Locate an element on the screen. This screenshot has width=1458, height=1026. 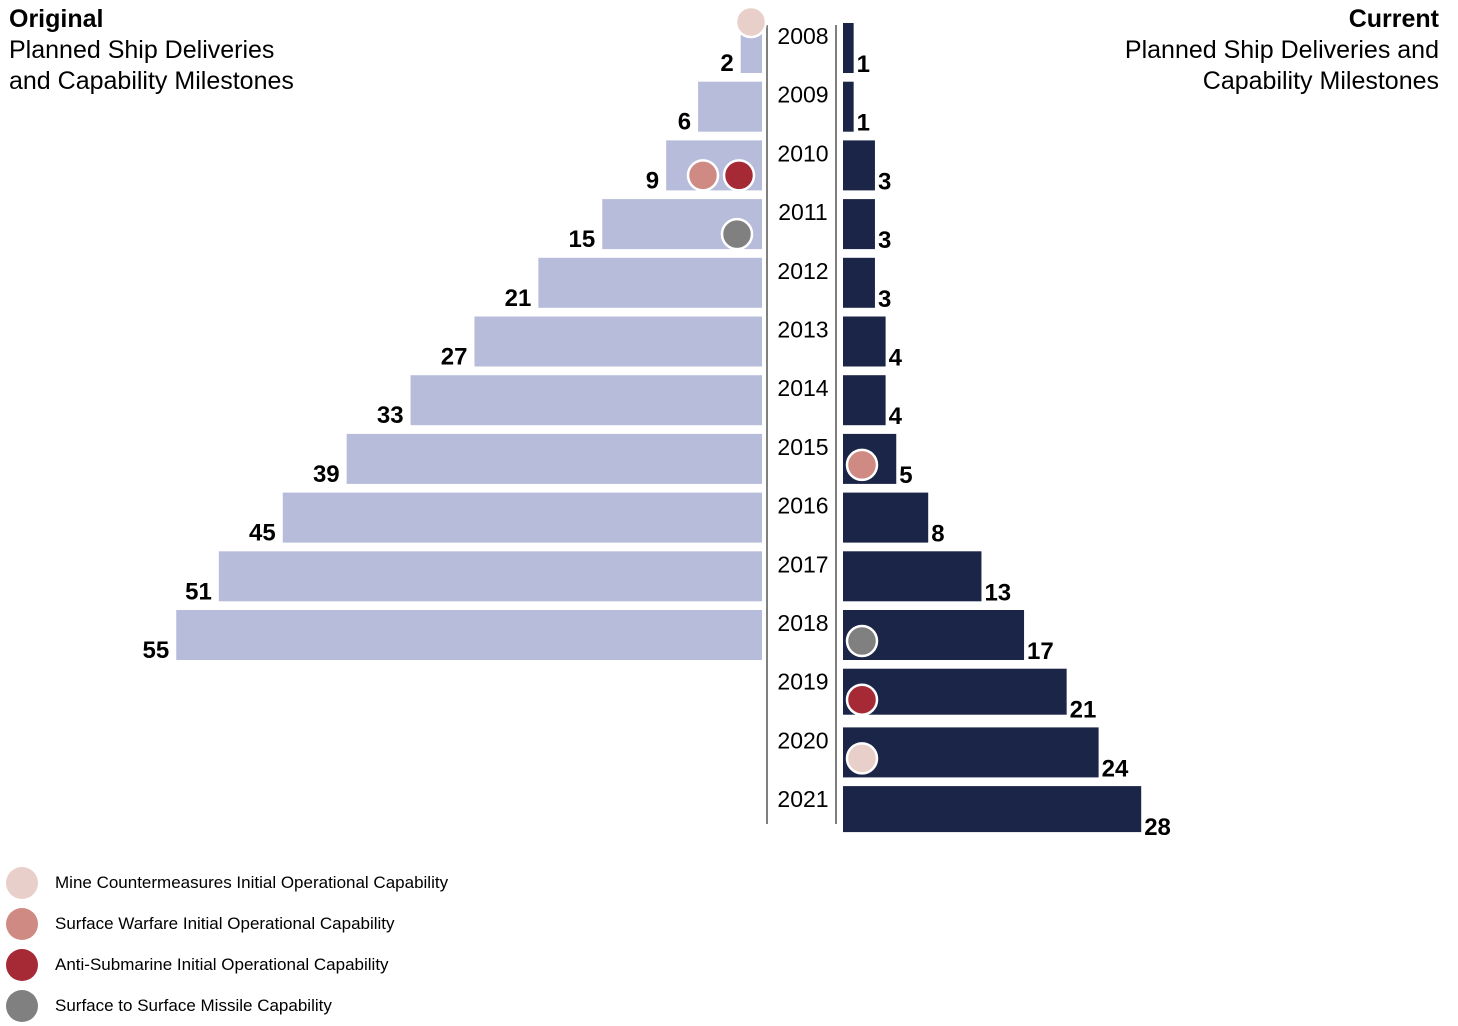
original-bar-2009 is located at coordinates (730, 106).